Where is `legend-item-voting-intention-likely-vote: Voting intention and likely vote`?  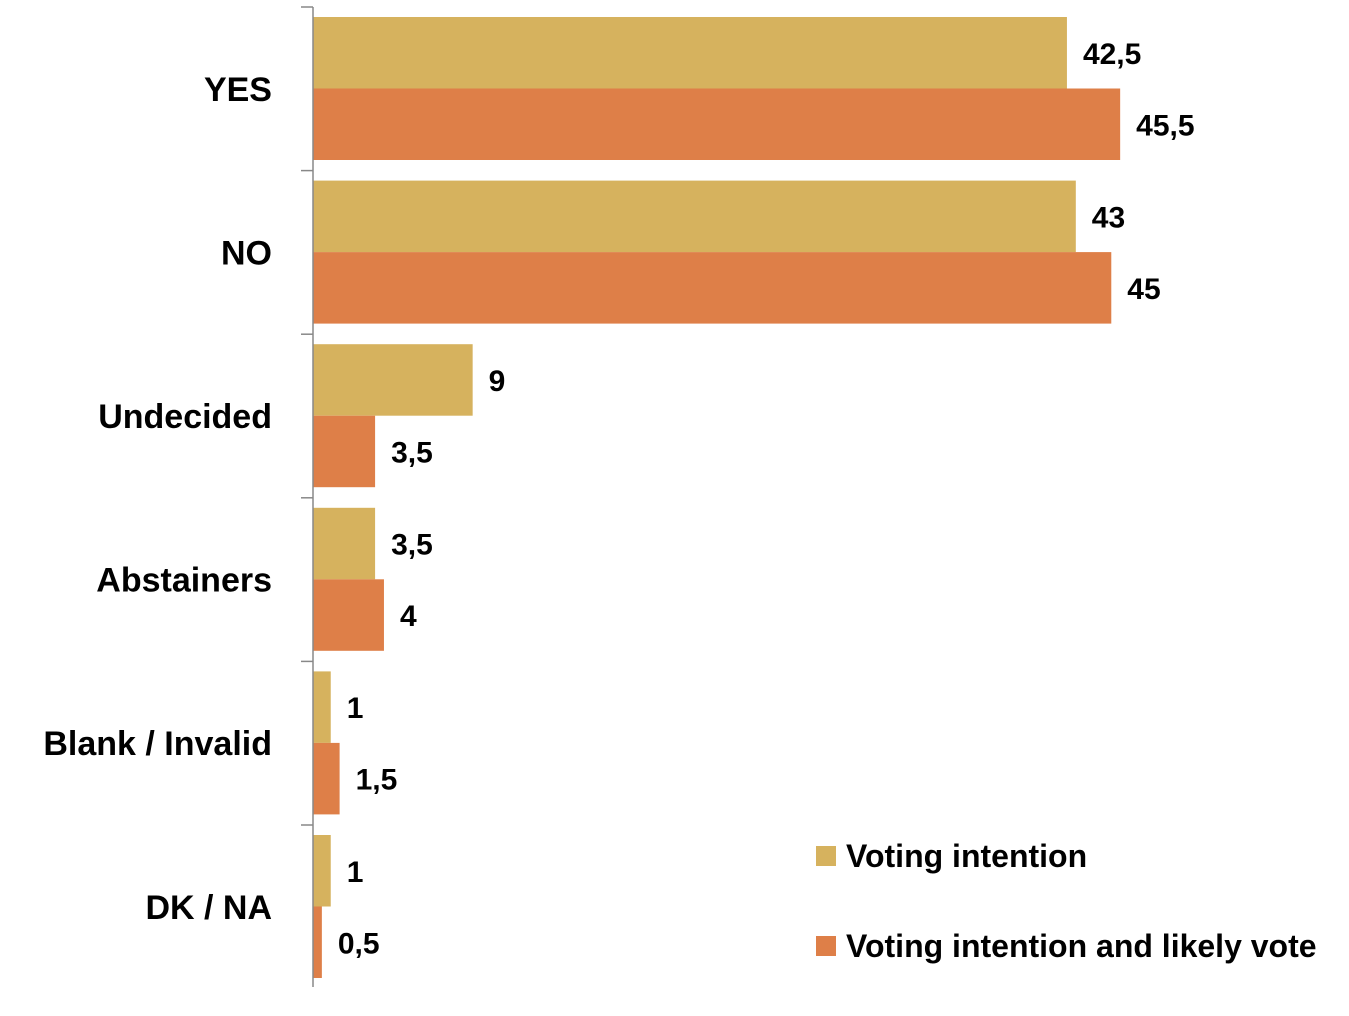
legend-item-voting-intention-likely-vote: Voting intention and likely vote is located at coordinates (1081, 946).